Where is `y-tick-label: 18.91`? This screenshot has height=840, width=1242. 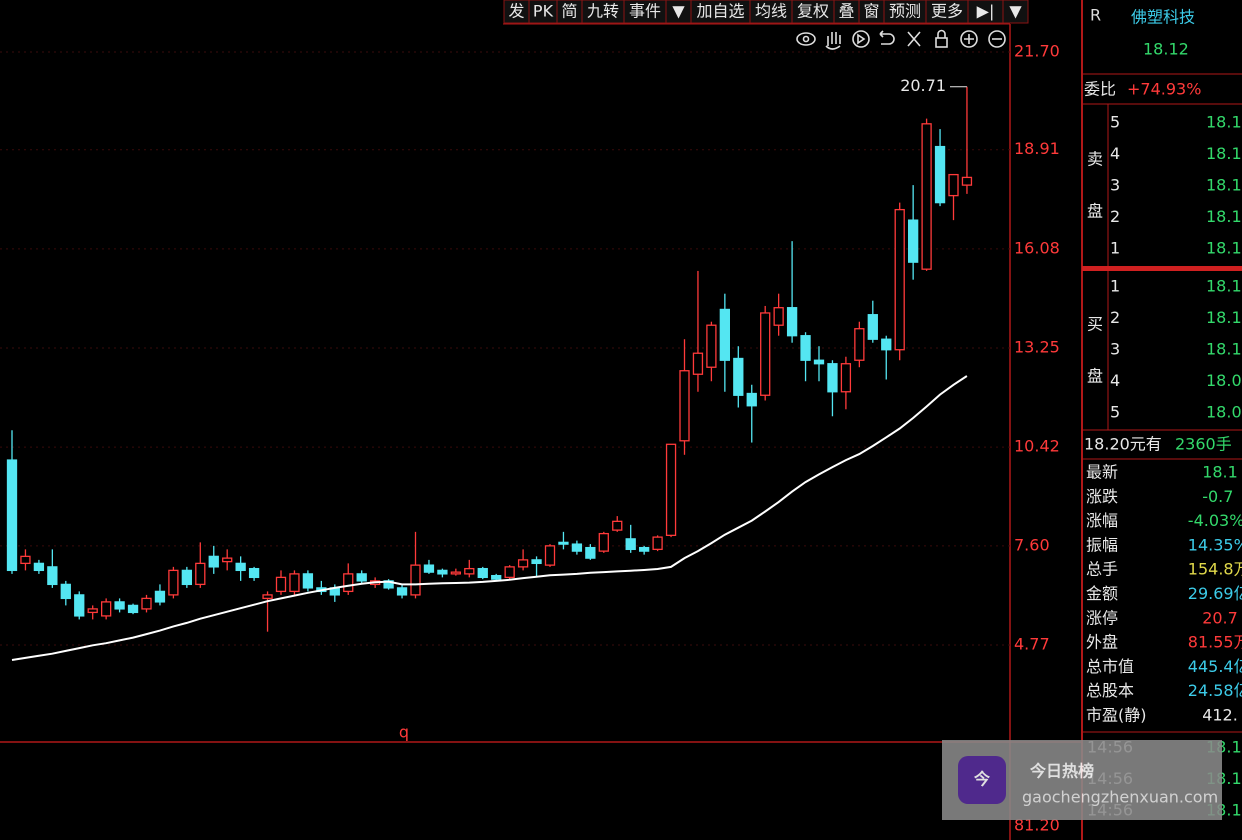 y-tick-label: 18.91 is located at coordinates (1037, 148).